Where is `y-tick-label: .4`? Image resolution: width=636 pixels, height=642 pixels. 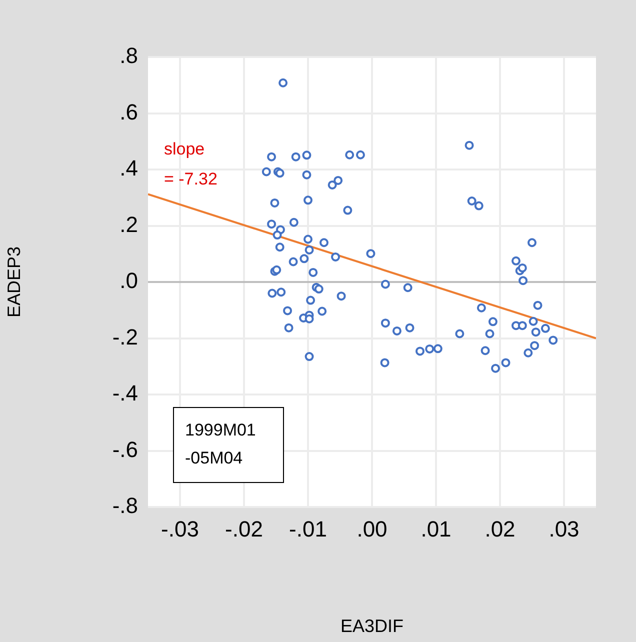
y-tick-label: .4 is located at coordinates (129, 168).